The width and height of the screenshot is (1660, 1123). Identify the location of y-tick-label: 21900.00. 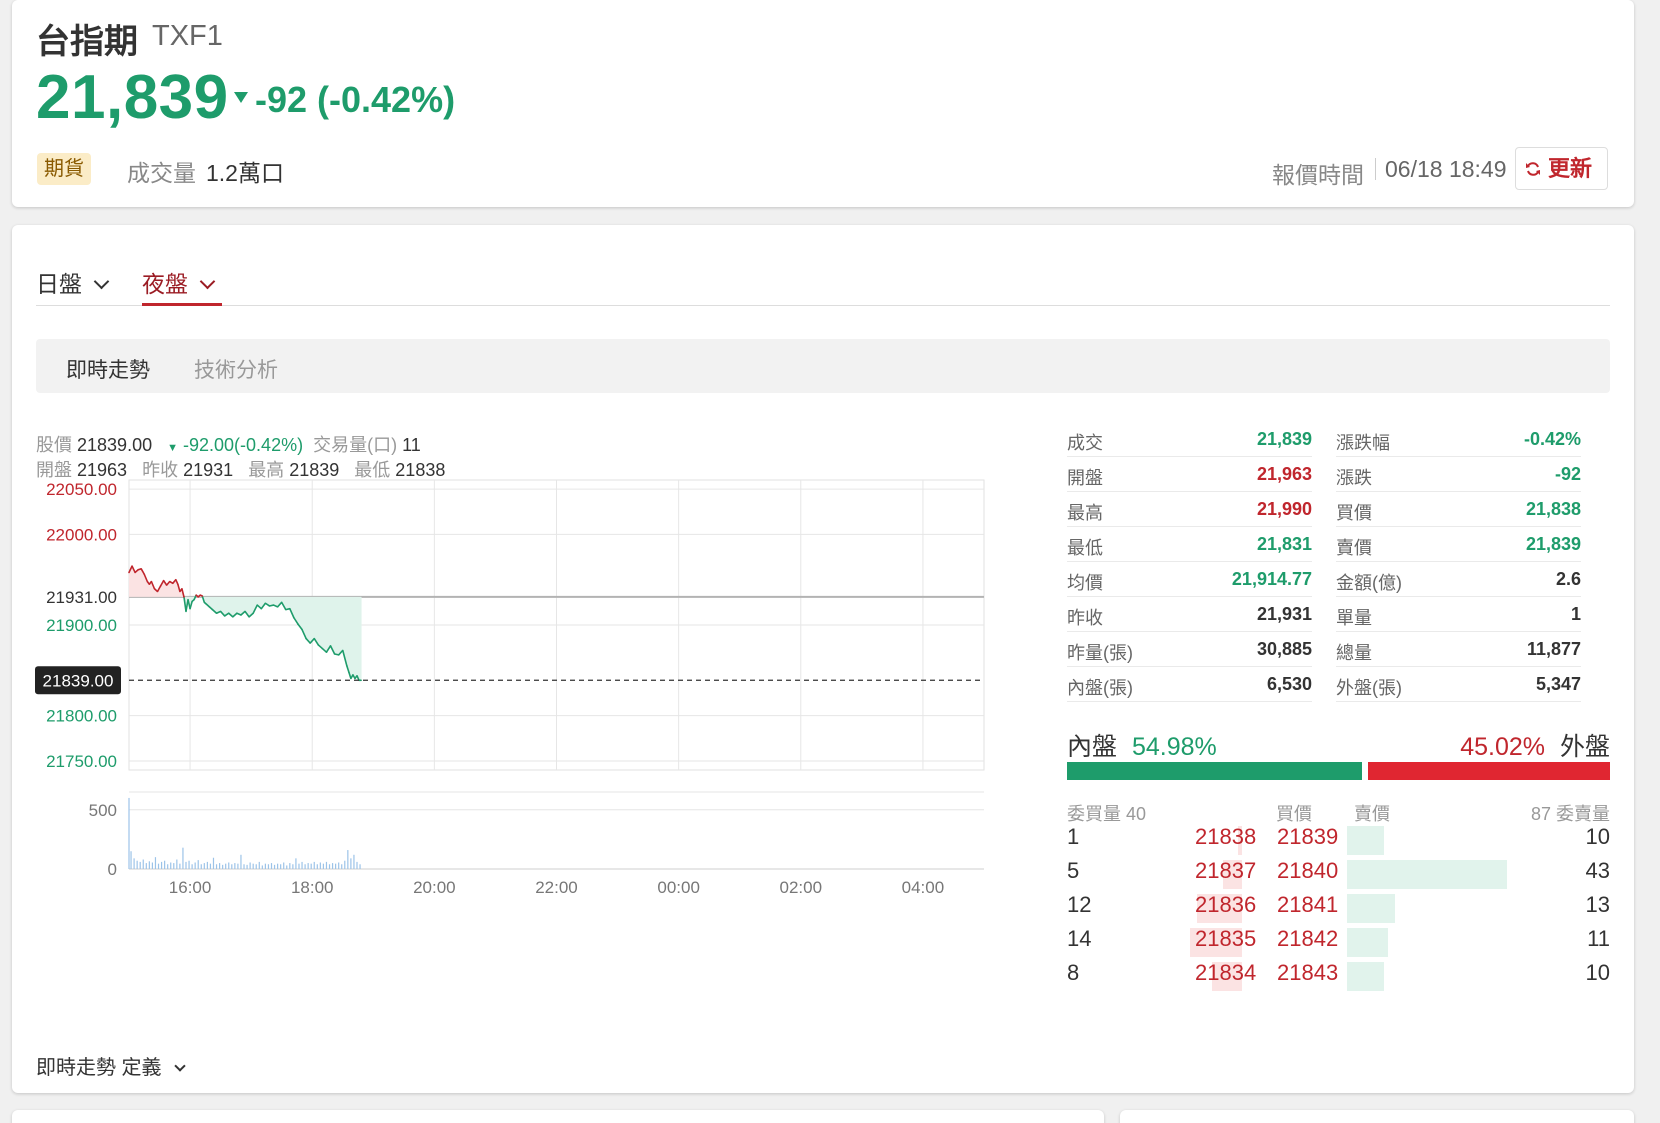
(81, 625).